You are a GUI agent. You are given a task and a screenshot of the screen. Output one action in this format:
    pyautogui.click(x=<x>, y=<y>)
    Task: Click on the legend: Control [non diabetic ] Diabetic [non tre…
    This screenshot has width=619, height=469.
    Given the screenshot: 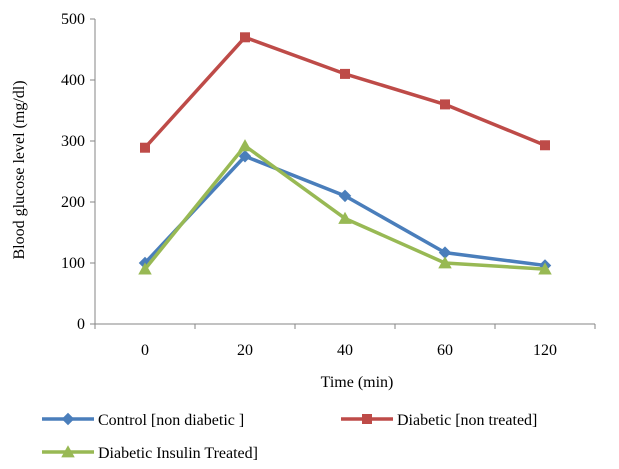 What is the action you would take?
    pyautogui.click(x=289, y=437)
    